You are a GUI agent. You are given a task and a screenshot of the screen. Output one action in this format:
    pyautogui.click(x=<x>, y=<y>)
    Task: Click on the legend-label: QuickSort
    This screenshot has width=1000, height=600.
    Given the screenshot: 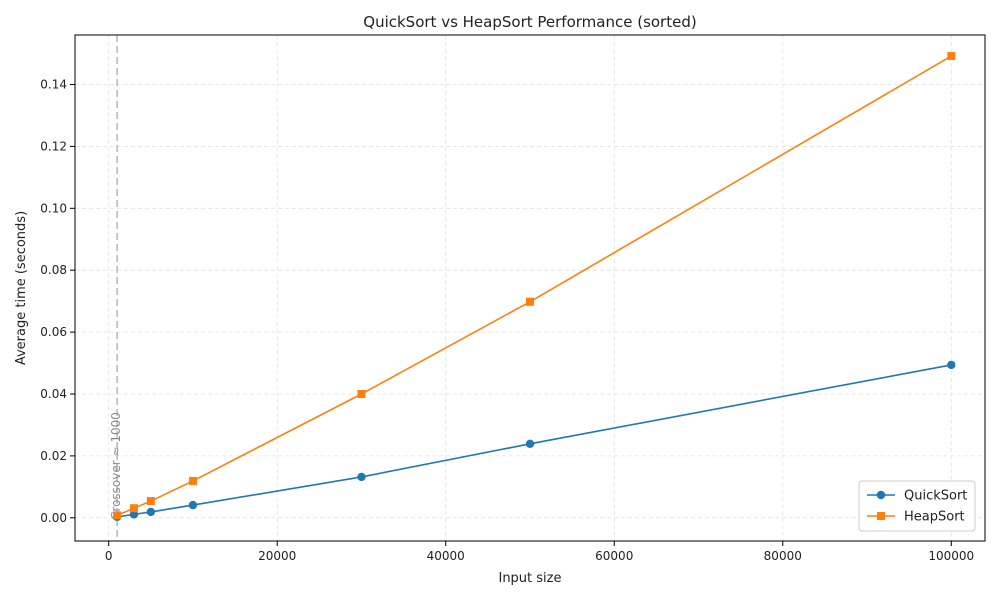 What is the action you would take?
    pyautogui.click(x=935, y=496)
    